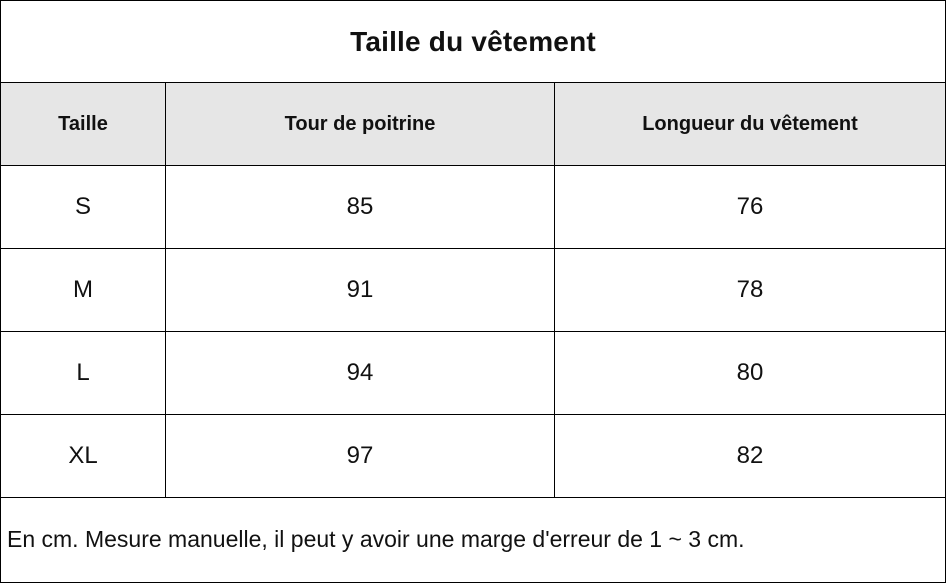  What do you see at coordinates (83, 456) in the screenshot?
I see `size-cell: XL` at bounding box center [83, 456].